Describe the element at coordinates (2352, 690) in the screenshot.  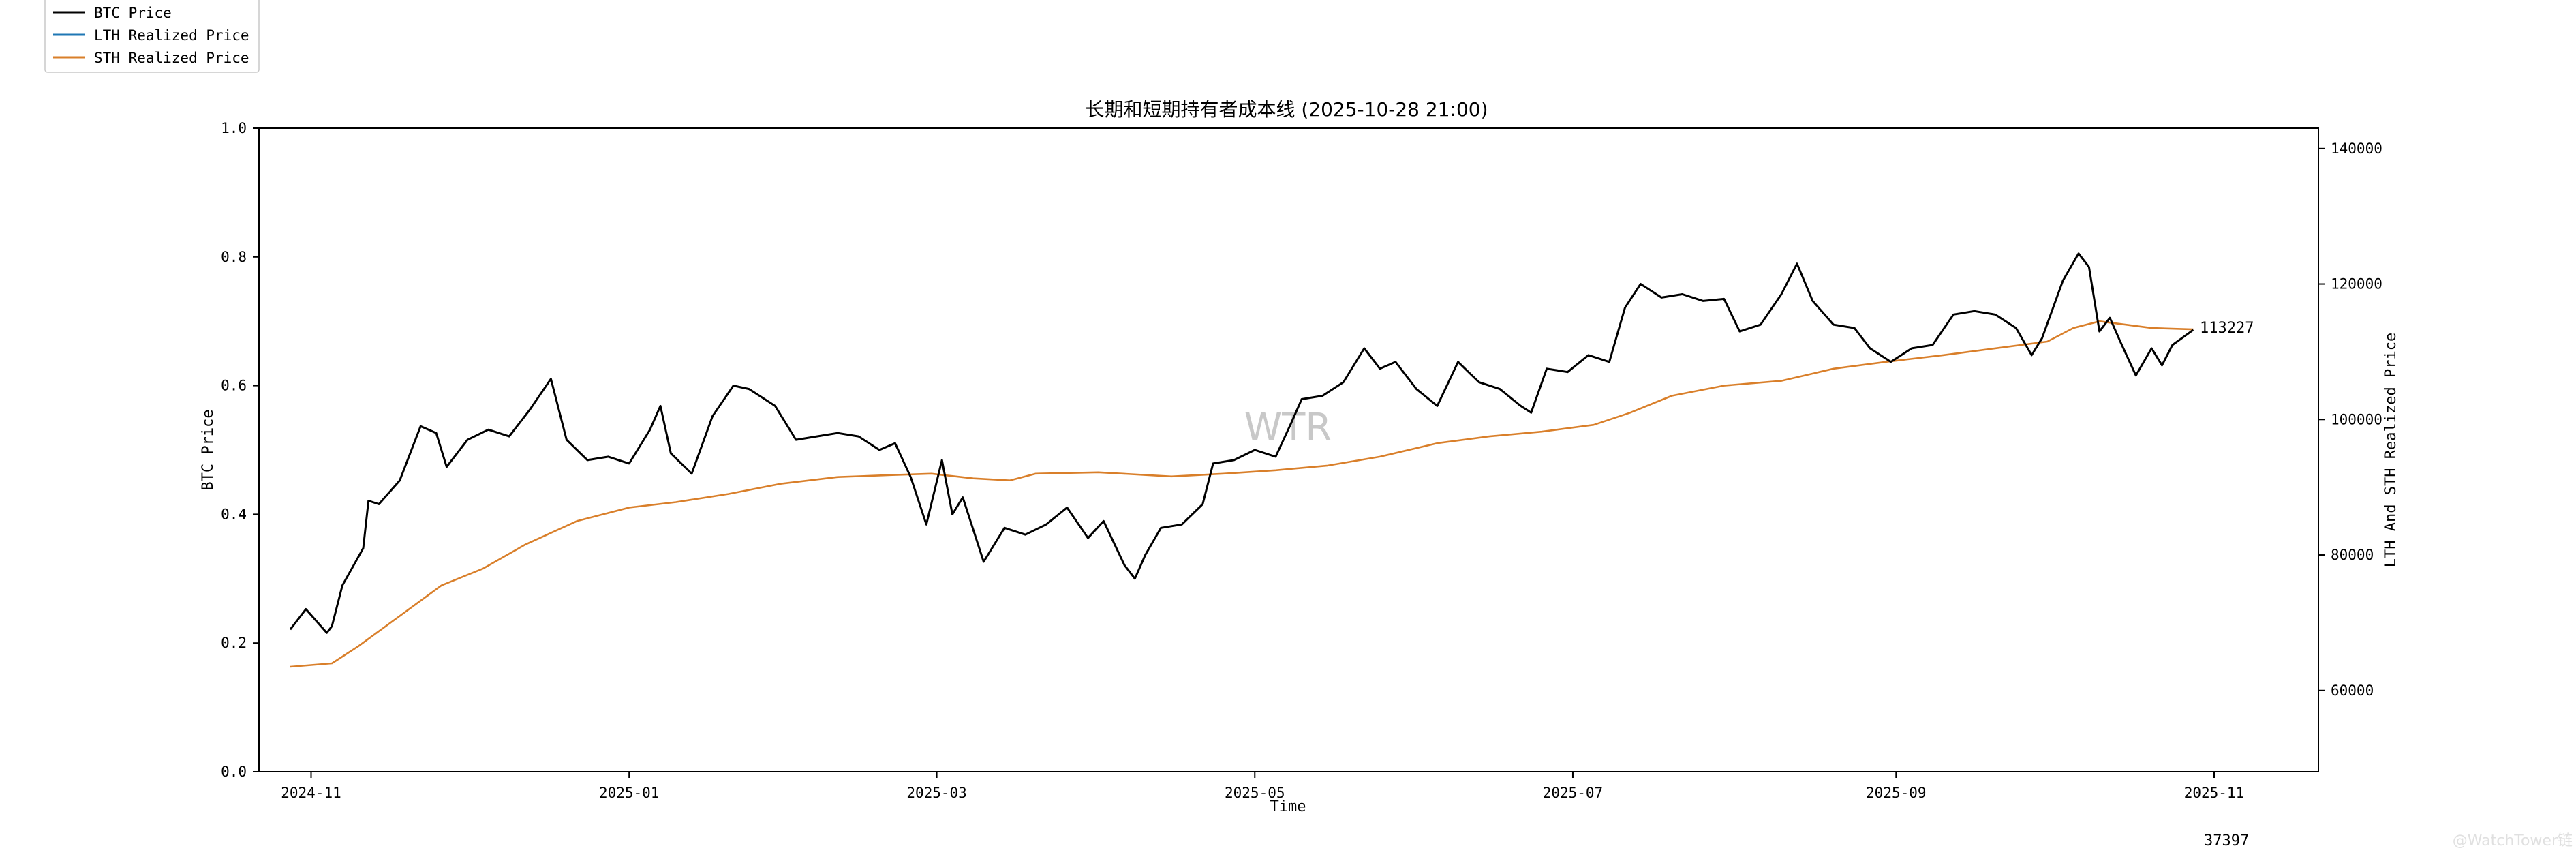
I see `y-right-tick-label: 60000` at that location.